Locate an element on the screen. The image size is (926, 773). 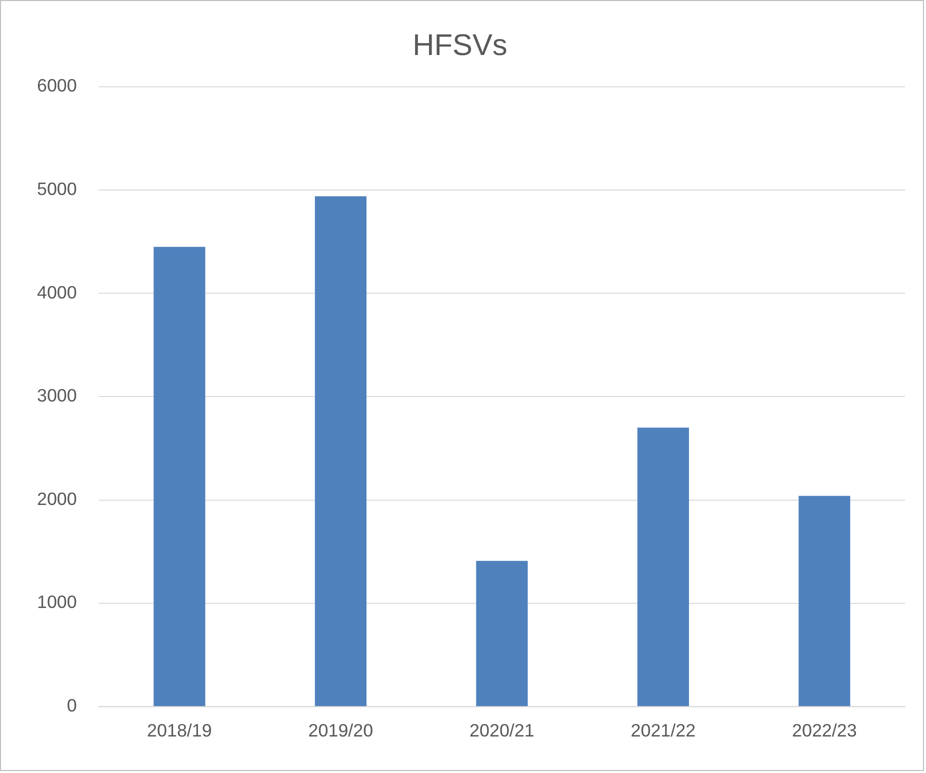
y-tick-label: 4000 is located at coordinates (56, 292).